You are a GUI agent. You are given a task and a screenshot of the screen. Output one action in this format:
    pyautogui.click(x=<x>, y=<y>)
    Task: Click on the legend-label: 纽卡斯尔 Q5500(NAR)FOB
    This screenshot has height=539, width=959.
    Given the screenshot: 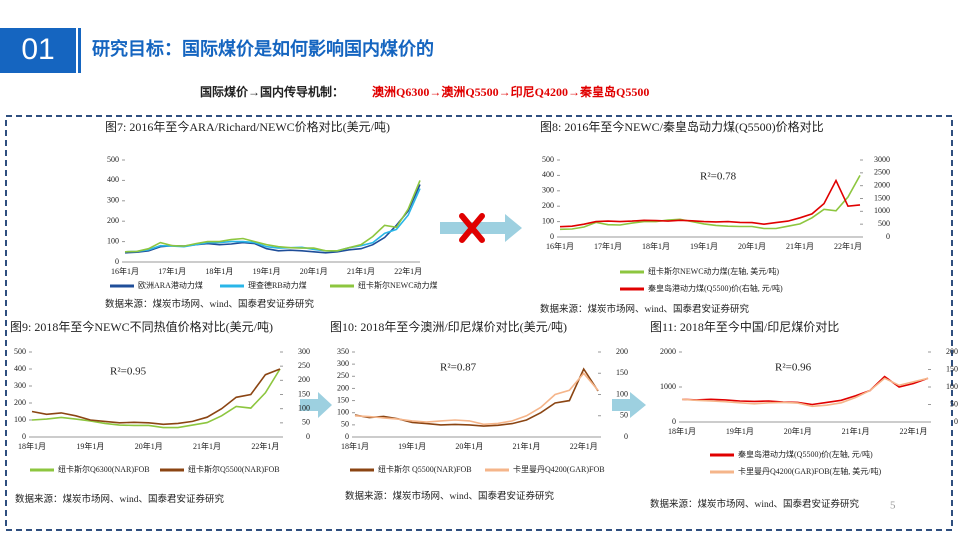 What is the action you would take?
    pyautogui.click(x=425, y=469)
    